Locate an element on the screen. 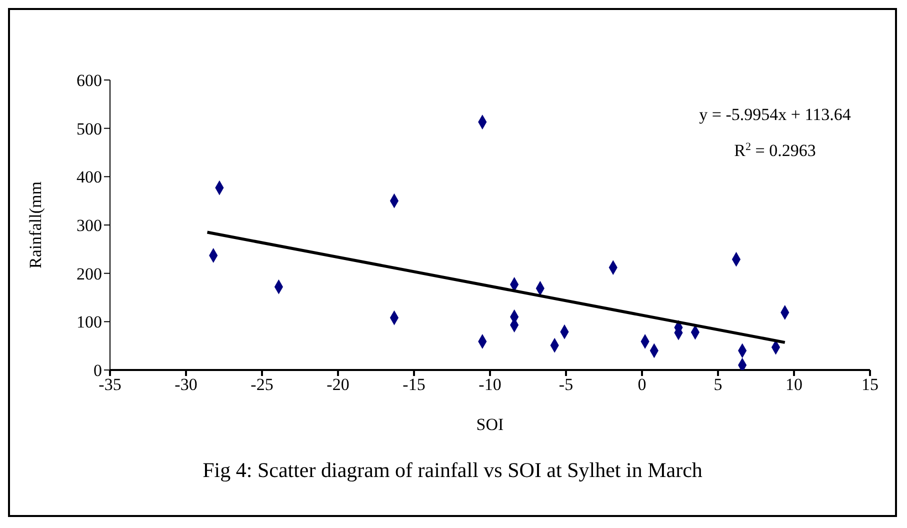 This screenshot has height=528, width=907. text: Fig 4: Scatter diagram of rainfall vs SOI at Sylhet in March is located at coordinates (453, 470).